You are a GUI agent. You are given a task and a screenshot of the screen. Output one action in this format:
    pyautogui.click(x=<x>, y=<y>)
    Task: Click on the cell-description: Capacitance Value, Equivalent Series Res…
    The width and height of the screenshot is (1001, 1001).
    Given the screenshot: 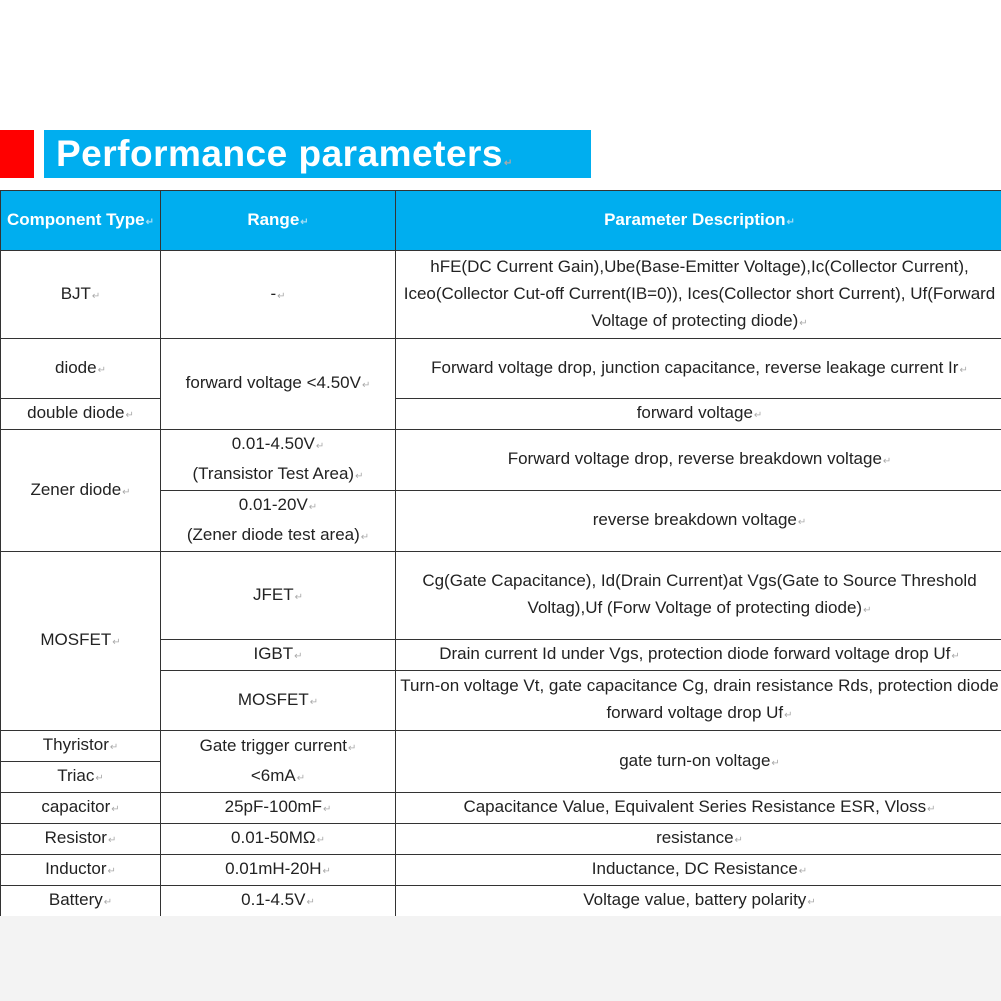 What is the action you would take?
    pyautogui.click(x=698, y=808)
    